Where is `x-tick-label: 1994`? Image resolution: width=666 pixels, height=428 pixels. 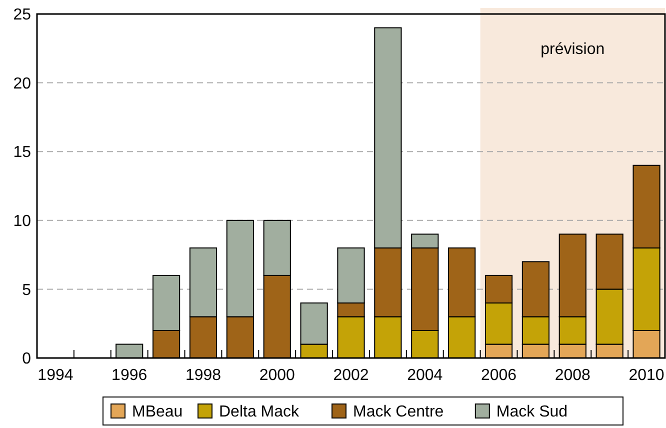
x-tick-label: 1994 is located at coordinates (56, 375).